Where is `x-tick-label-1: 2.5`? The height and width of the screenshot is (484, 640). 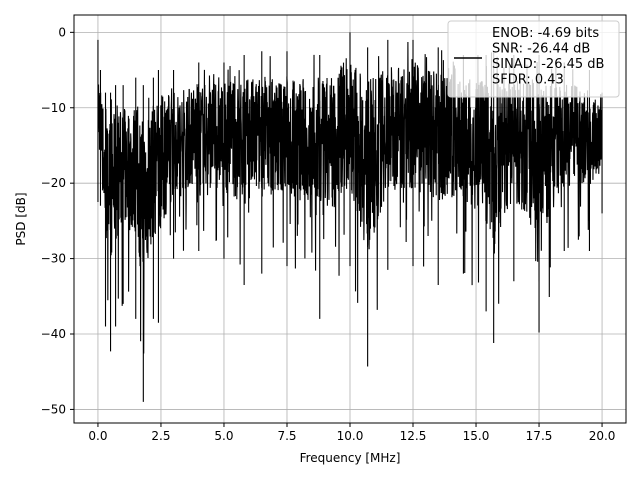 x-tick-label-1: 2.5 is located at coordinates (160, 436).